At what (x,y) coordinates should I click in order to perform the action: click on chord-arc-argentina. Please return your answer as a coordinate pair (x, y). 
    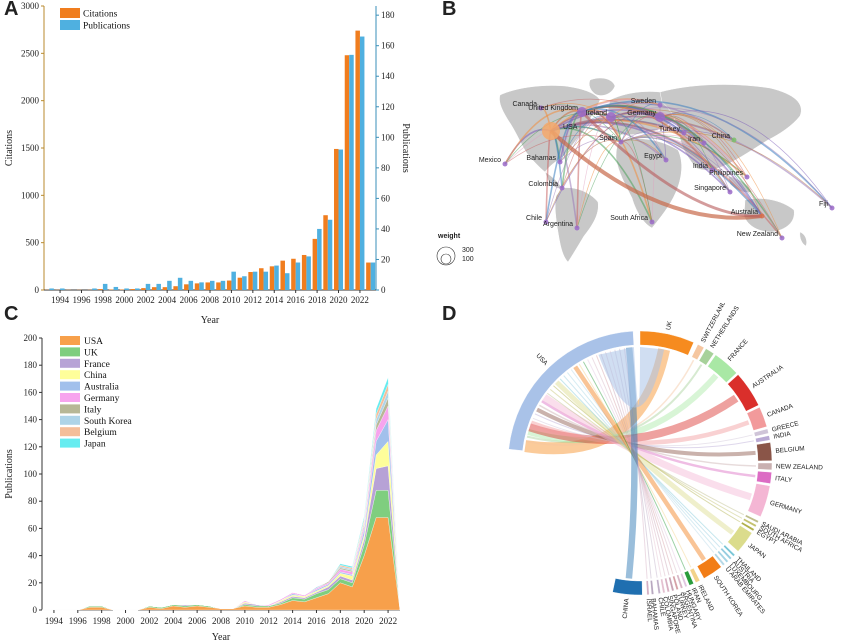
    Looking at the image, I should click on (680, 581).